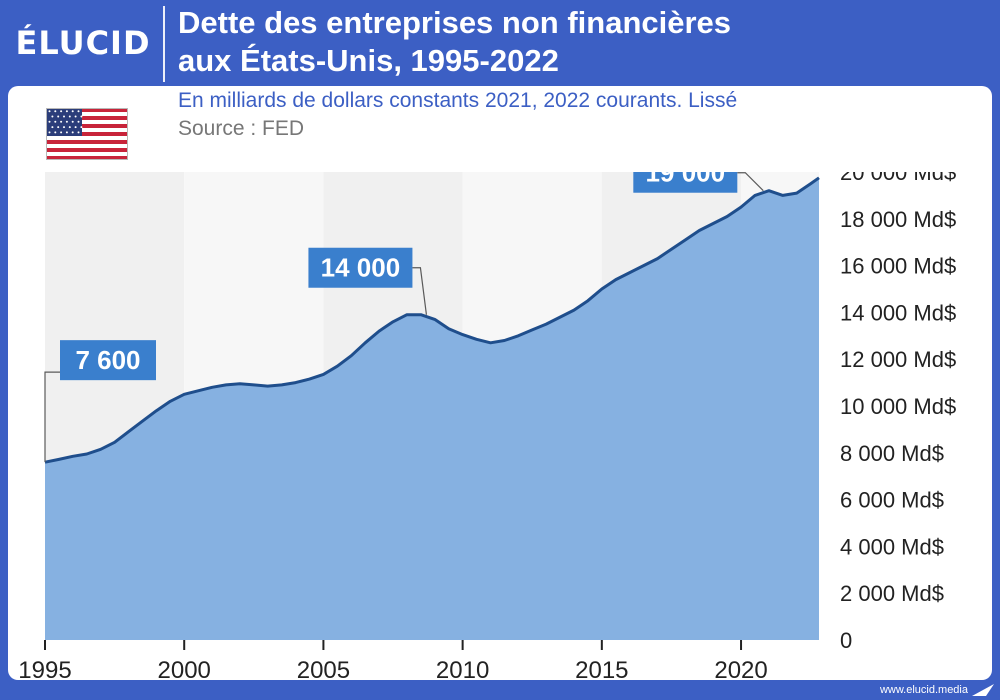  What do you see at coordinates (898, 312) in the screenshot?
I see `y-tick-label: 14 000 Md$` at bounding box center [898, 312].